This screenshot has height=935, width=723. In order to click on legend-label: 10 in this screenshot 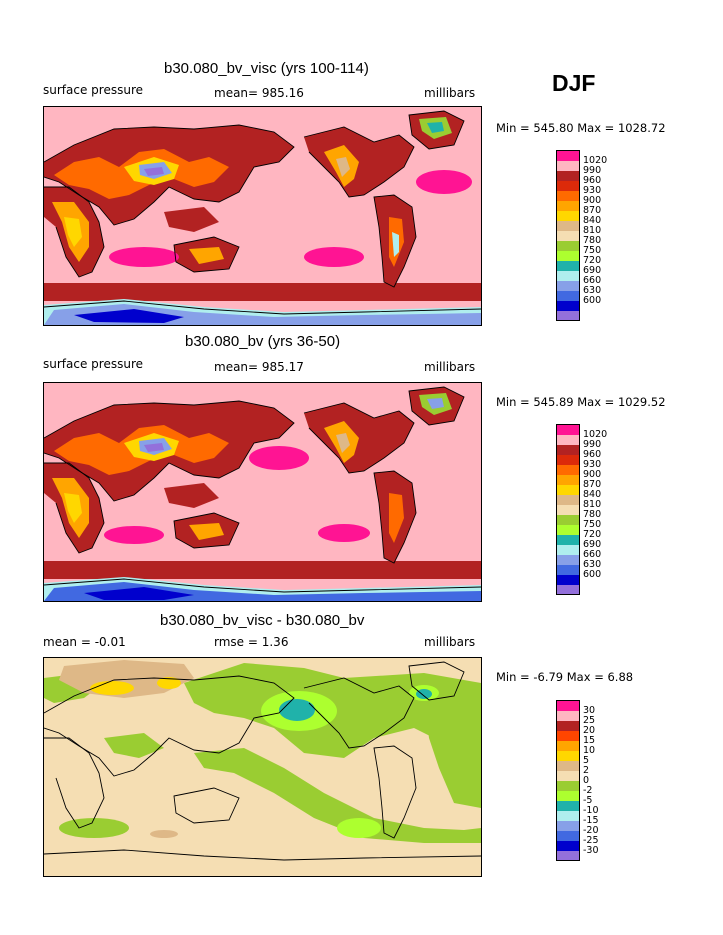, I will do `click(589, 750)`.